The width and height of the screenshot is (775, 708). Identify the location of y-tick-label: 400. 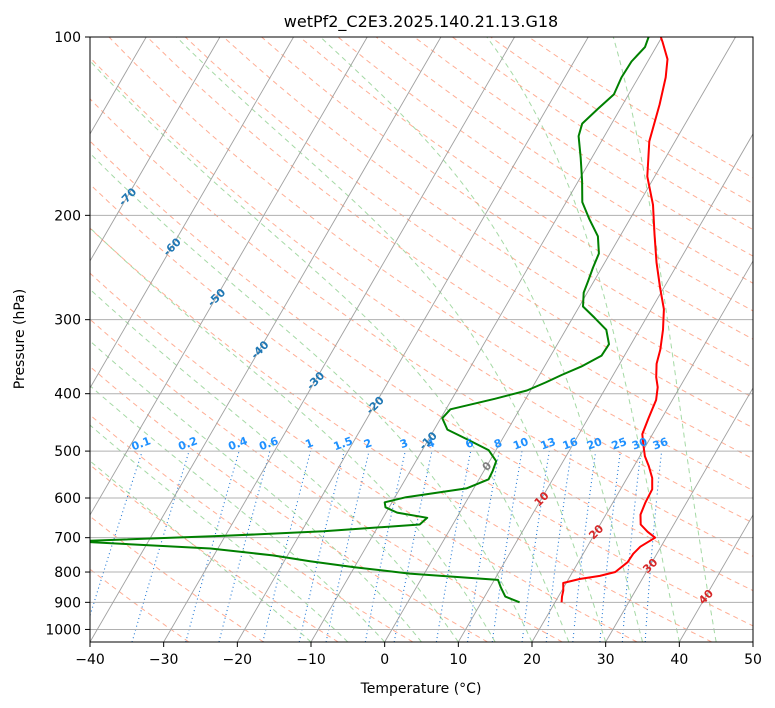
(67, 395).